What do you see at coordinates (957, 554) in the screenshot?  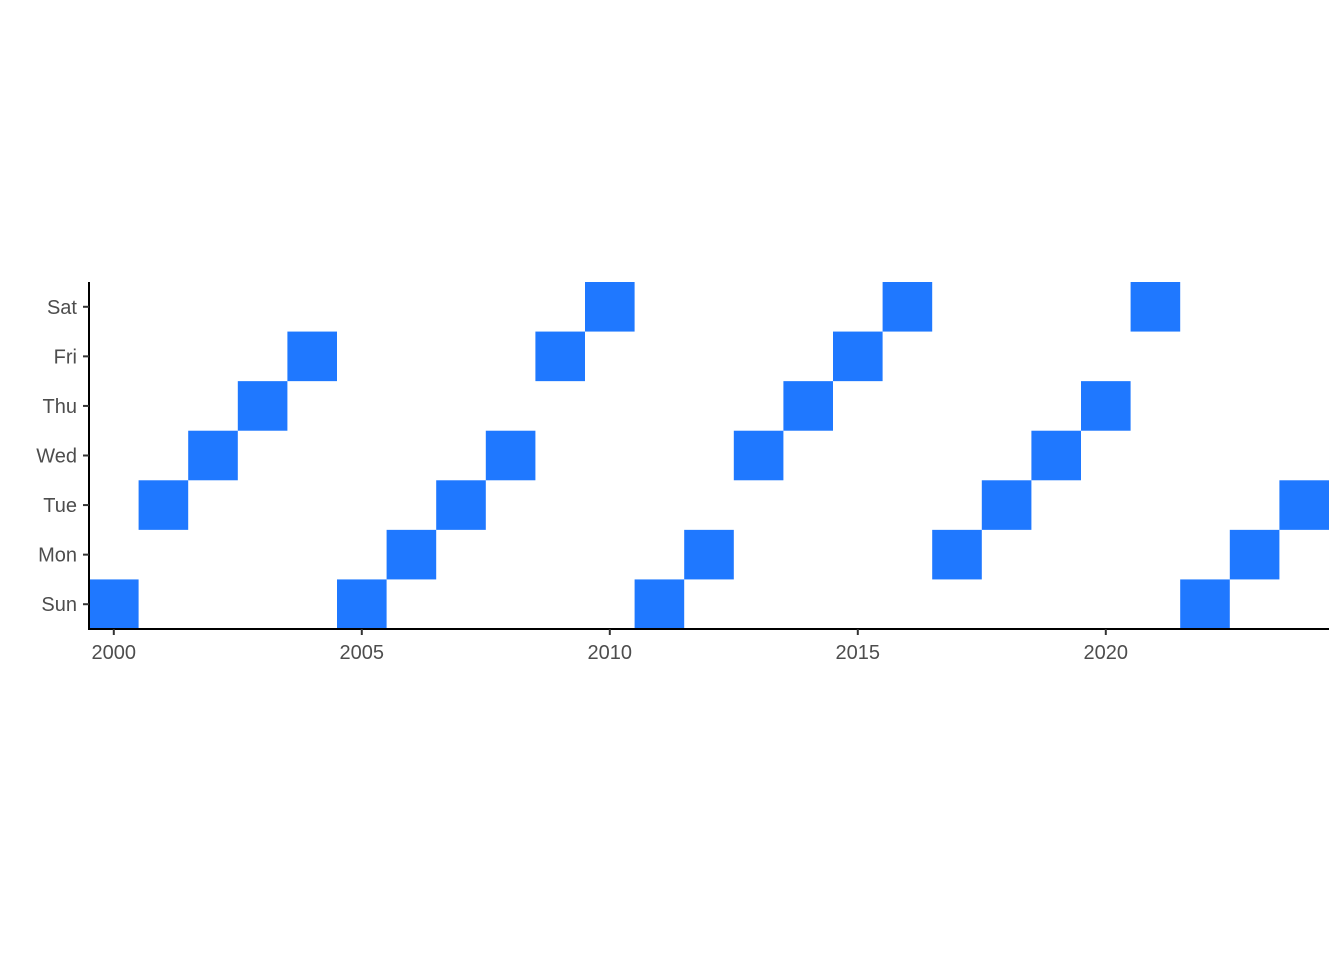 I see `tile-2017-mon` at bounding box center [957, 554].